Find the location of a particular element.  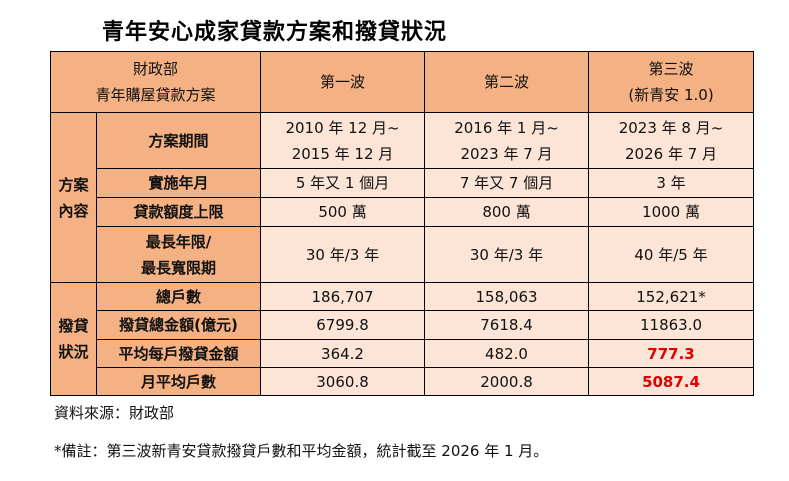

cell: 186,707 is located at coordinates (343, 296).